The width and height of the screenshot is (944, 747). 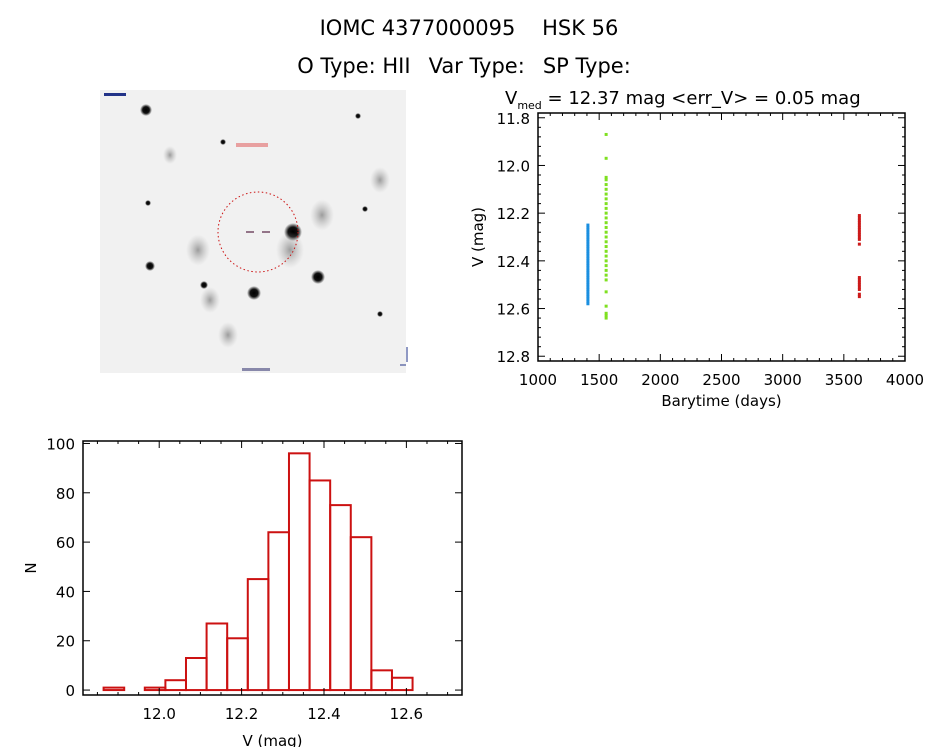 I want to click on x-tick-label: 1000, so click(x=538, y=380).